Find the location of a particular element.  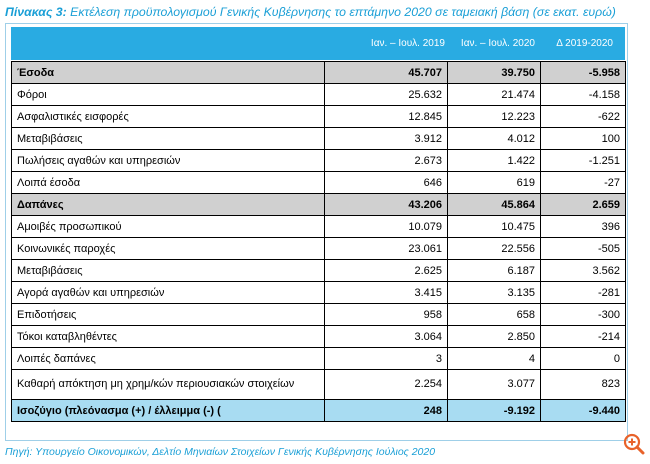

value-2019: 25.632 is located at coordinates (386, 94).